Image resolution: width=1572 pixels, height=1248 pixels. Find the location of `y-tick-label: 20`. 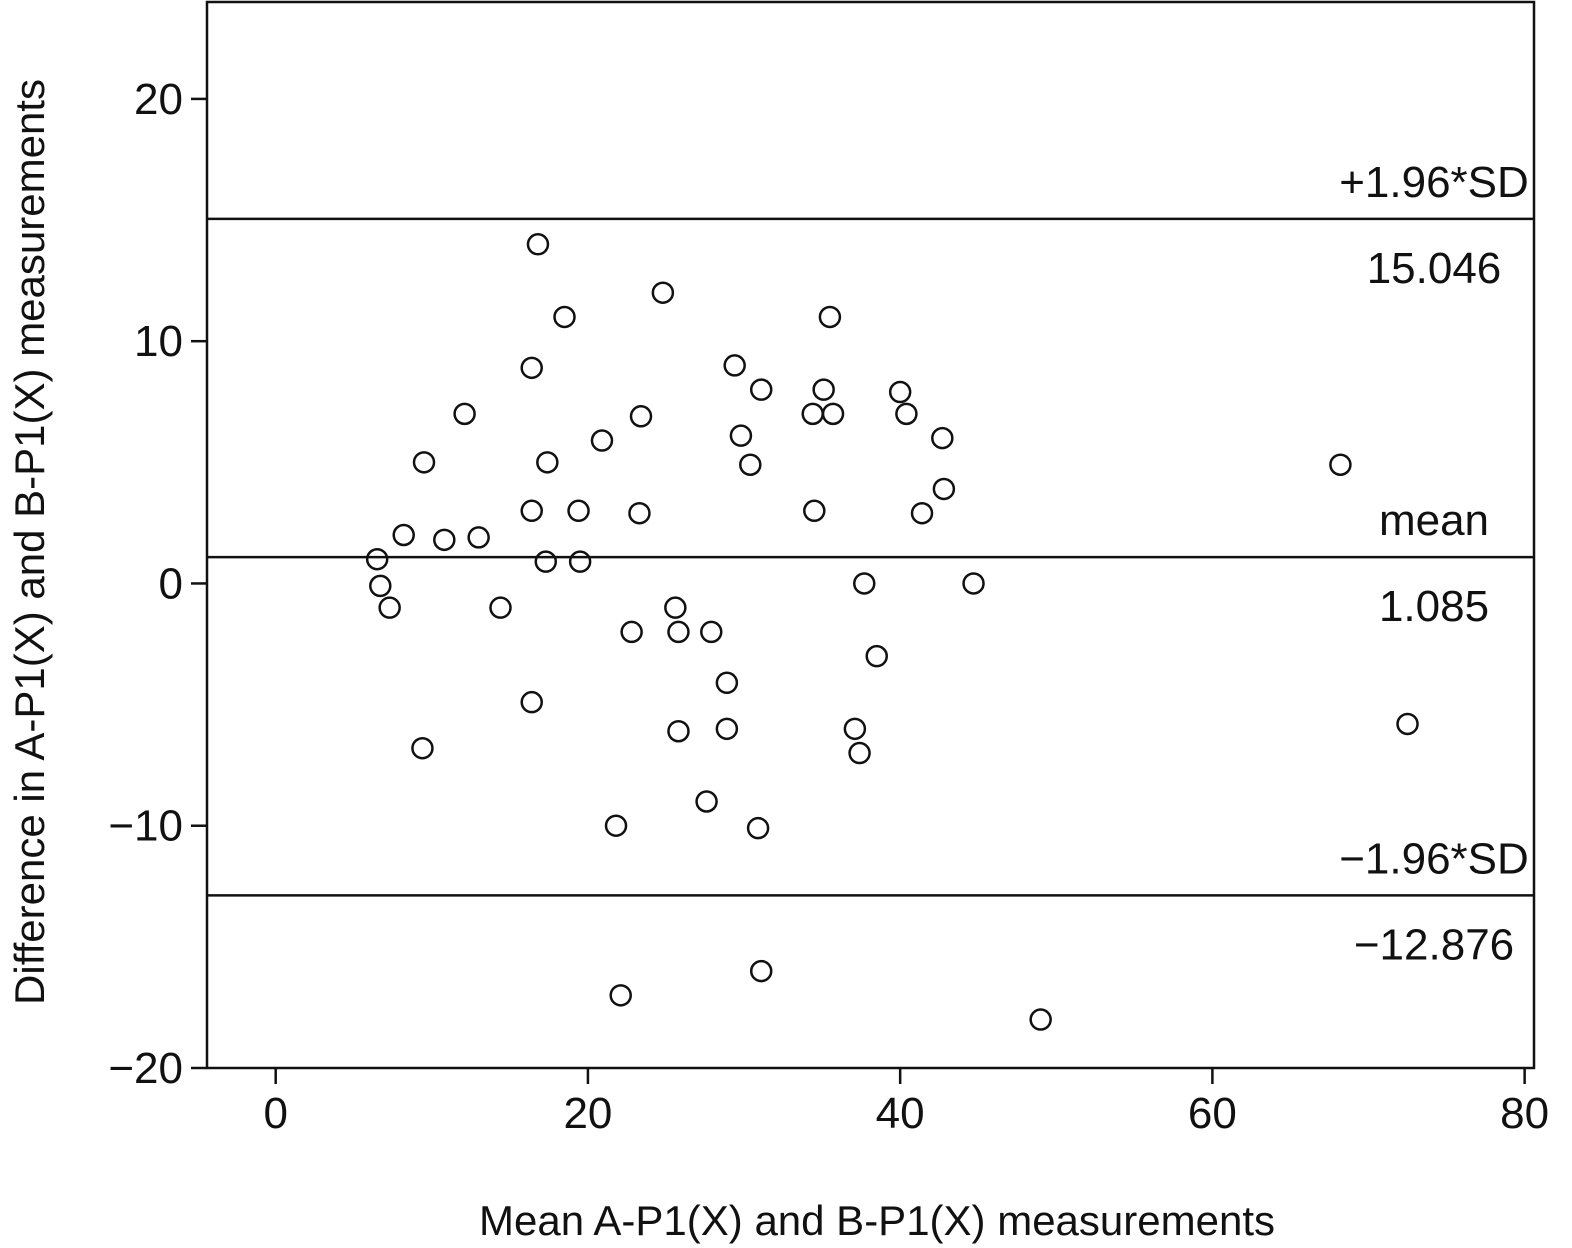

y-tick-label: 20 is located at coordinates (158, 99).